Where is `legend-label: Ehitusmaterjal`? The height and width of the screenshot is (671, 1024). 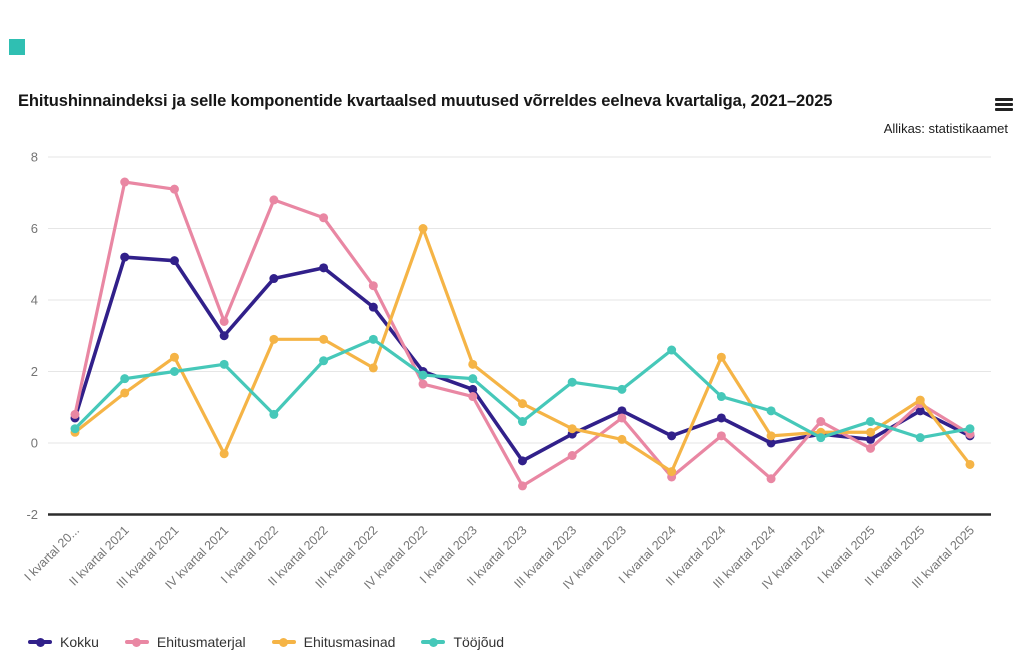
legend-label: Ehitusmaterjal is located at coordinates (201, 642).